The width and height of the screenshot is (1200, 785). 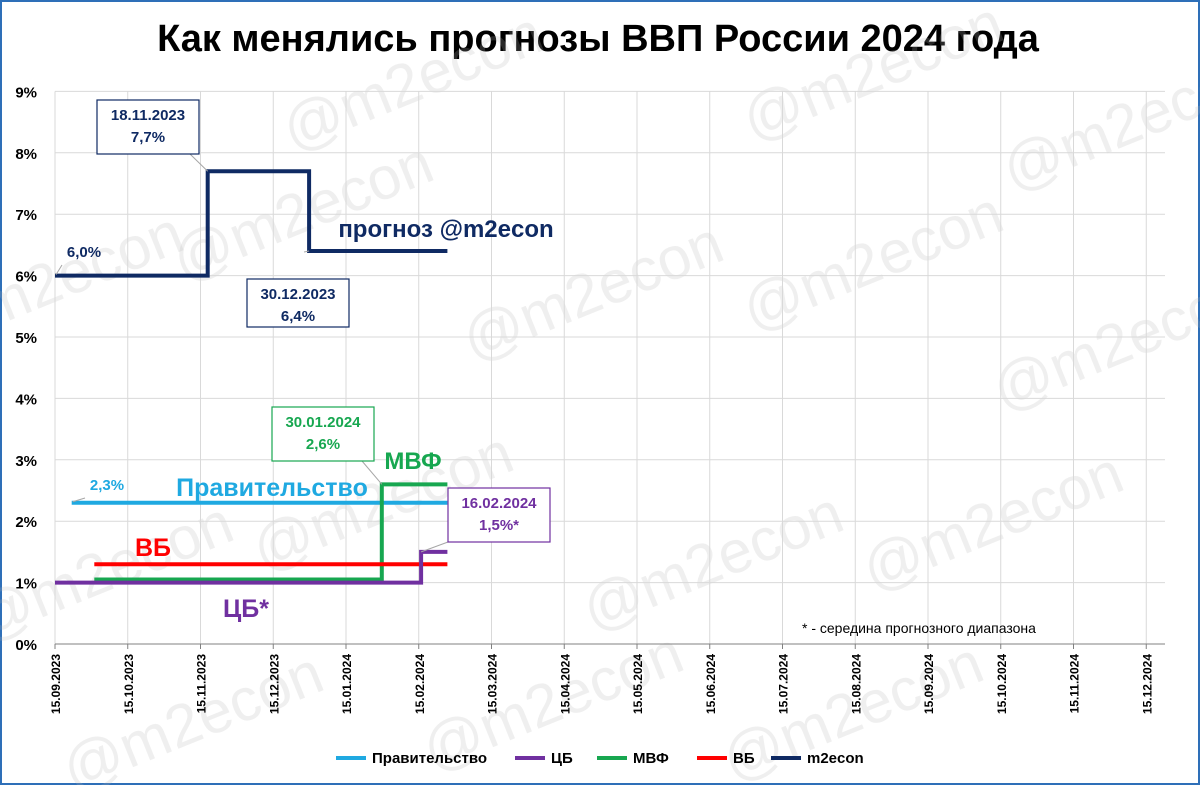 I want to click on callout-text: 30.01.2024, so click(x=323, y=422).